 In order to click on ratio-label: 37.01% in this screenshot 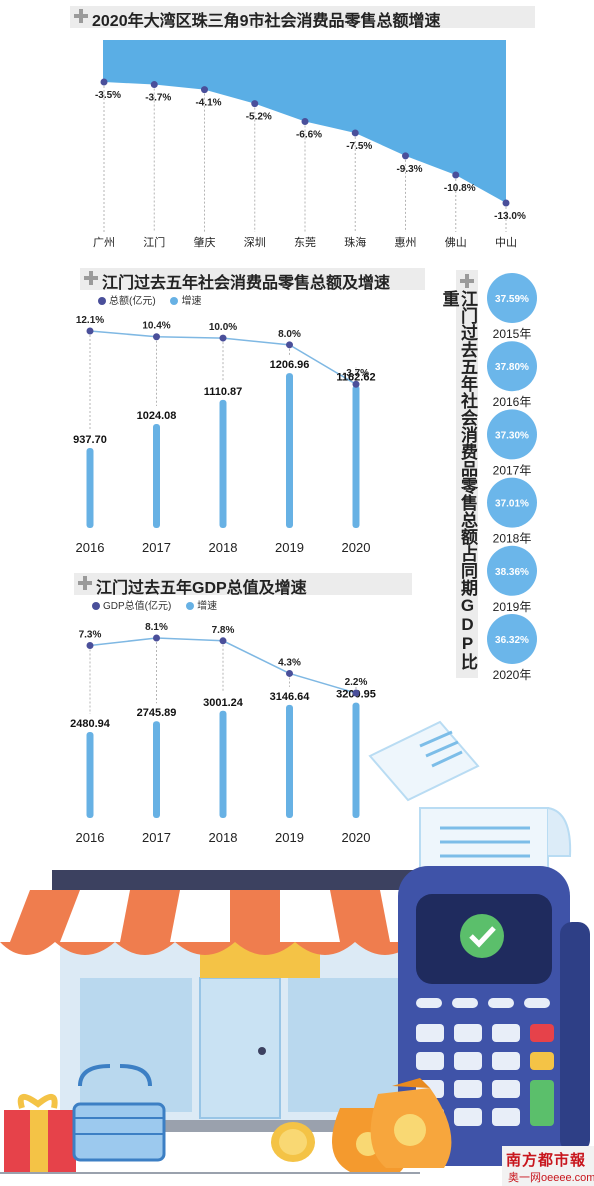, I will do `click(512, 504)`.